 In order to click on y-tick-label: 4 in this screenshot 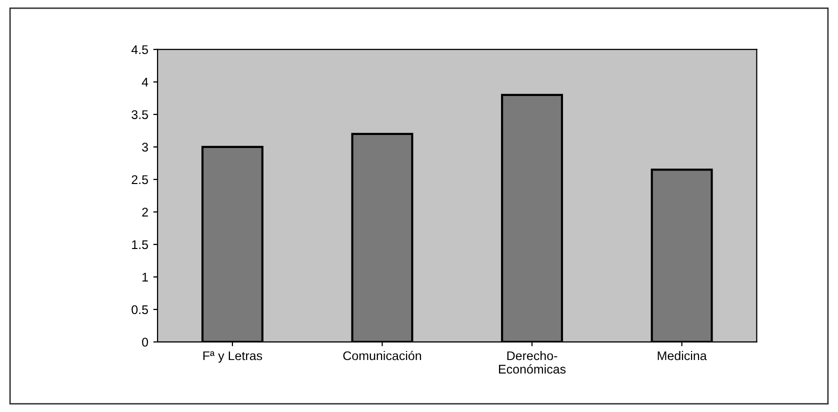, I will do `click(145, 82)`.